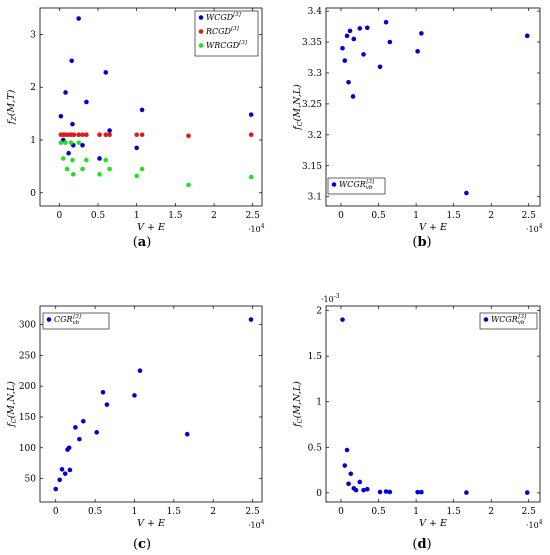  Describe the element at coordinates (27, 387) in the screenshot. I see `panel-c-ytick-label: 200` at that location.